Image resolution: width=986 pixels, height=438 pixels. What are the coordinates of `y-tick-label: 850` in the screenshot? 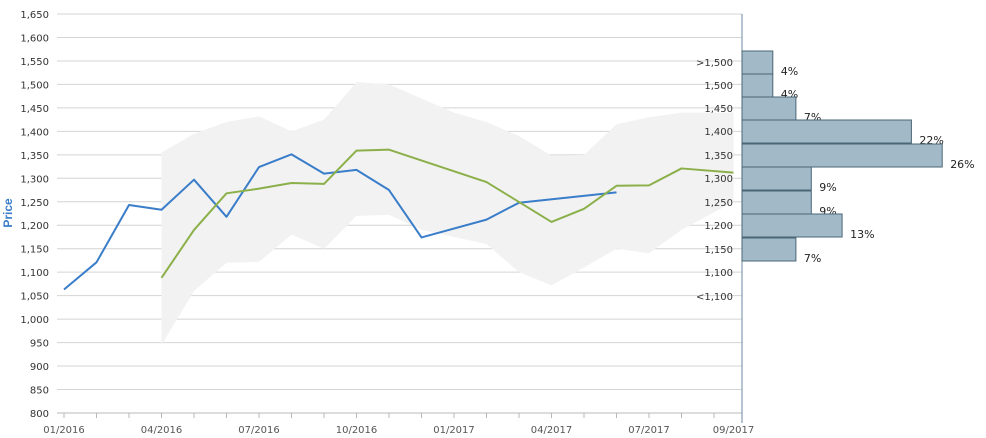 It's located at (39, 391).